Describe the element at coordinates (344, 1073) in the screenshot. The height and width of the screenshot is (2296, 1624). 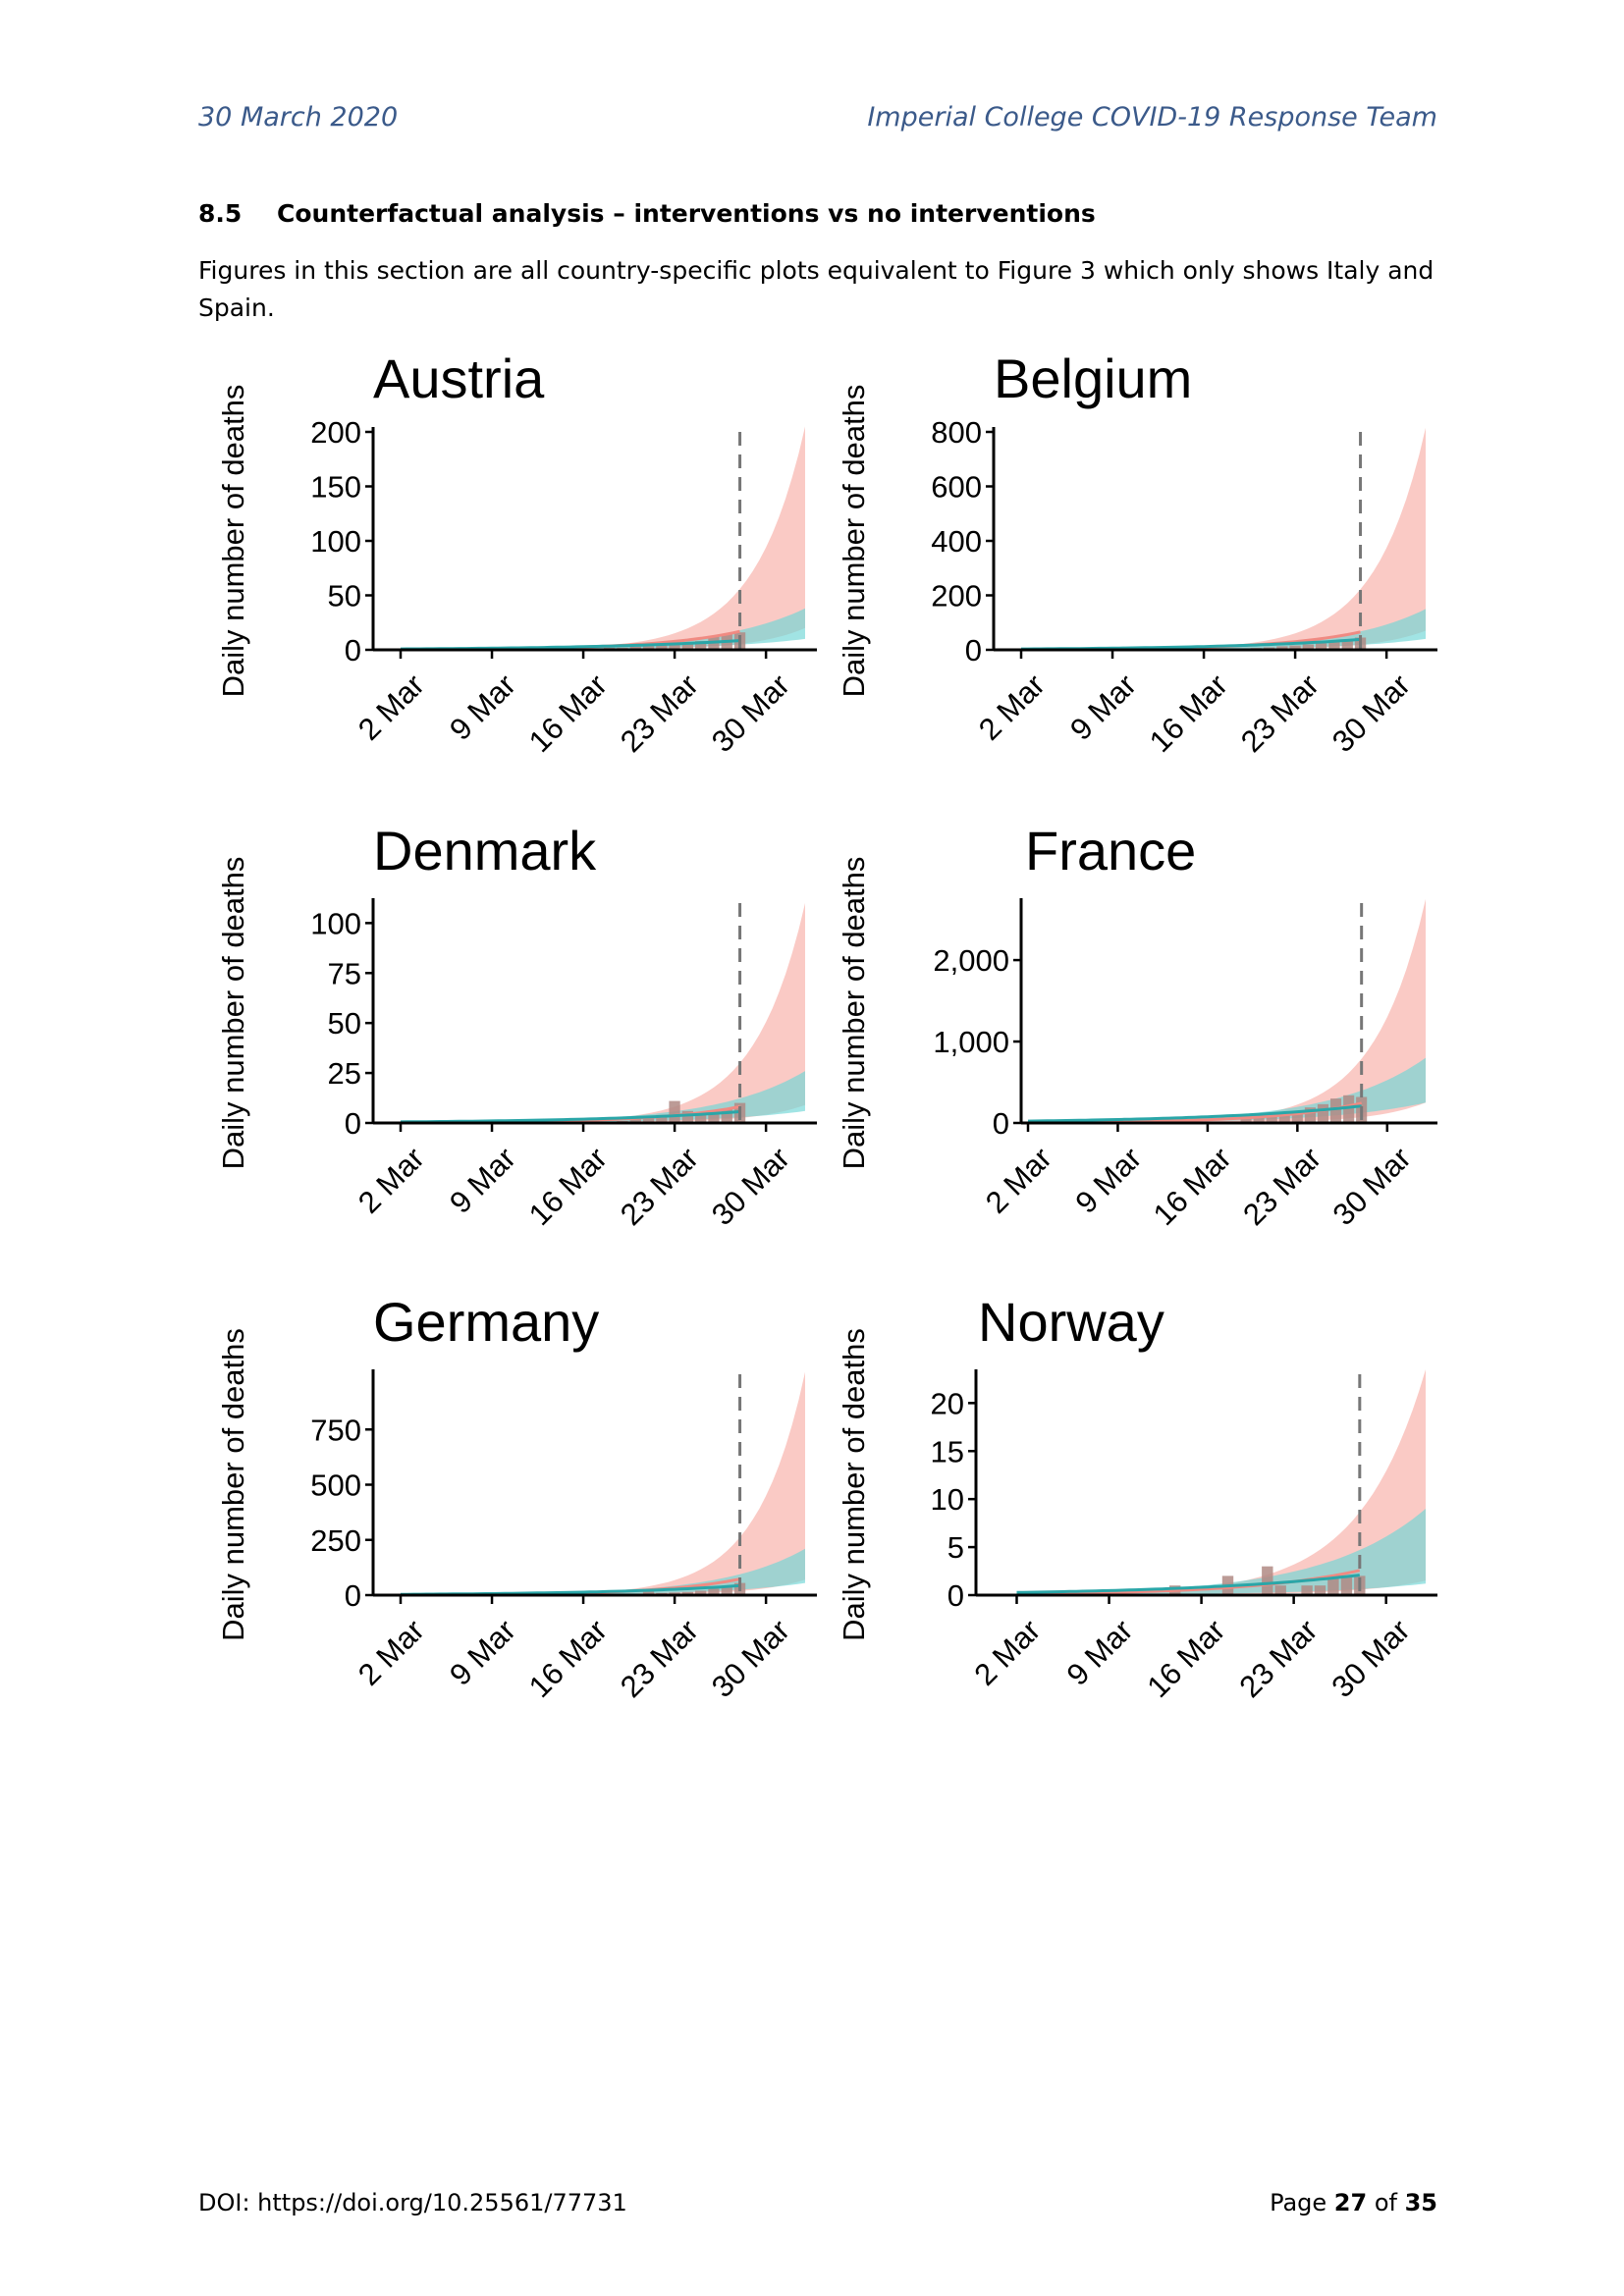
I see `y-tick-label: 25` at that location.